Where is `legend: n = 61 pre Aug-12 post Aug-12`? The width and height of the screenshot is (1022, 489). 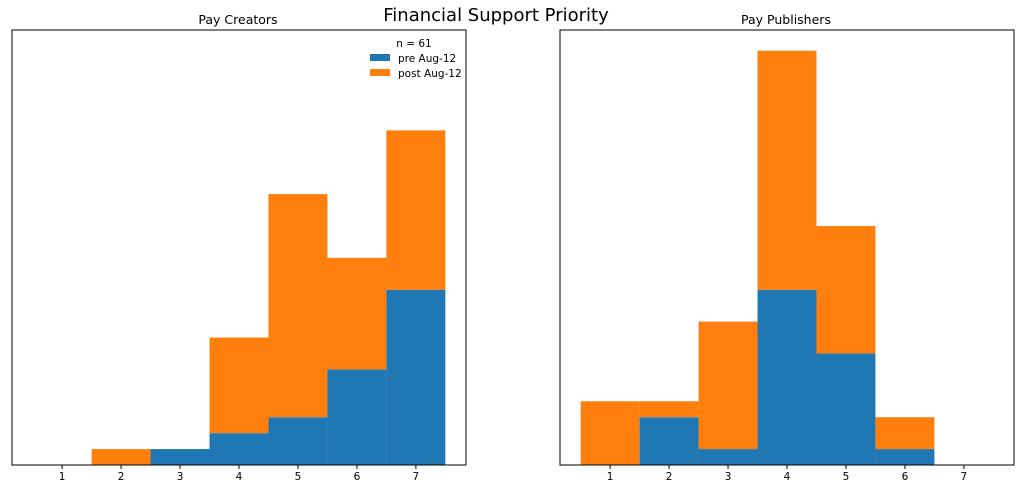 legend: n = 61 pre Aug-12 post Aug-12 is located at coordinates (416, 59).